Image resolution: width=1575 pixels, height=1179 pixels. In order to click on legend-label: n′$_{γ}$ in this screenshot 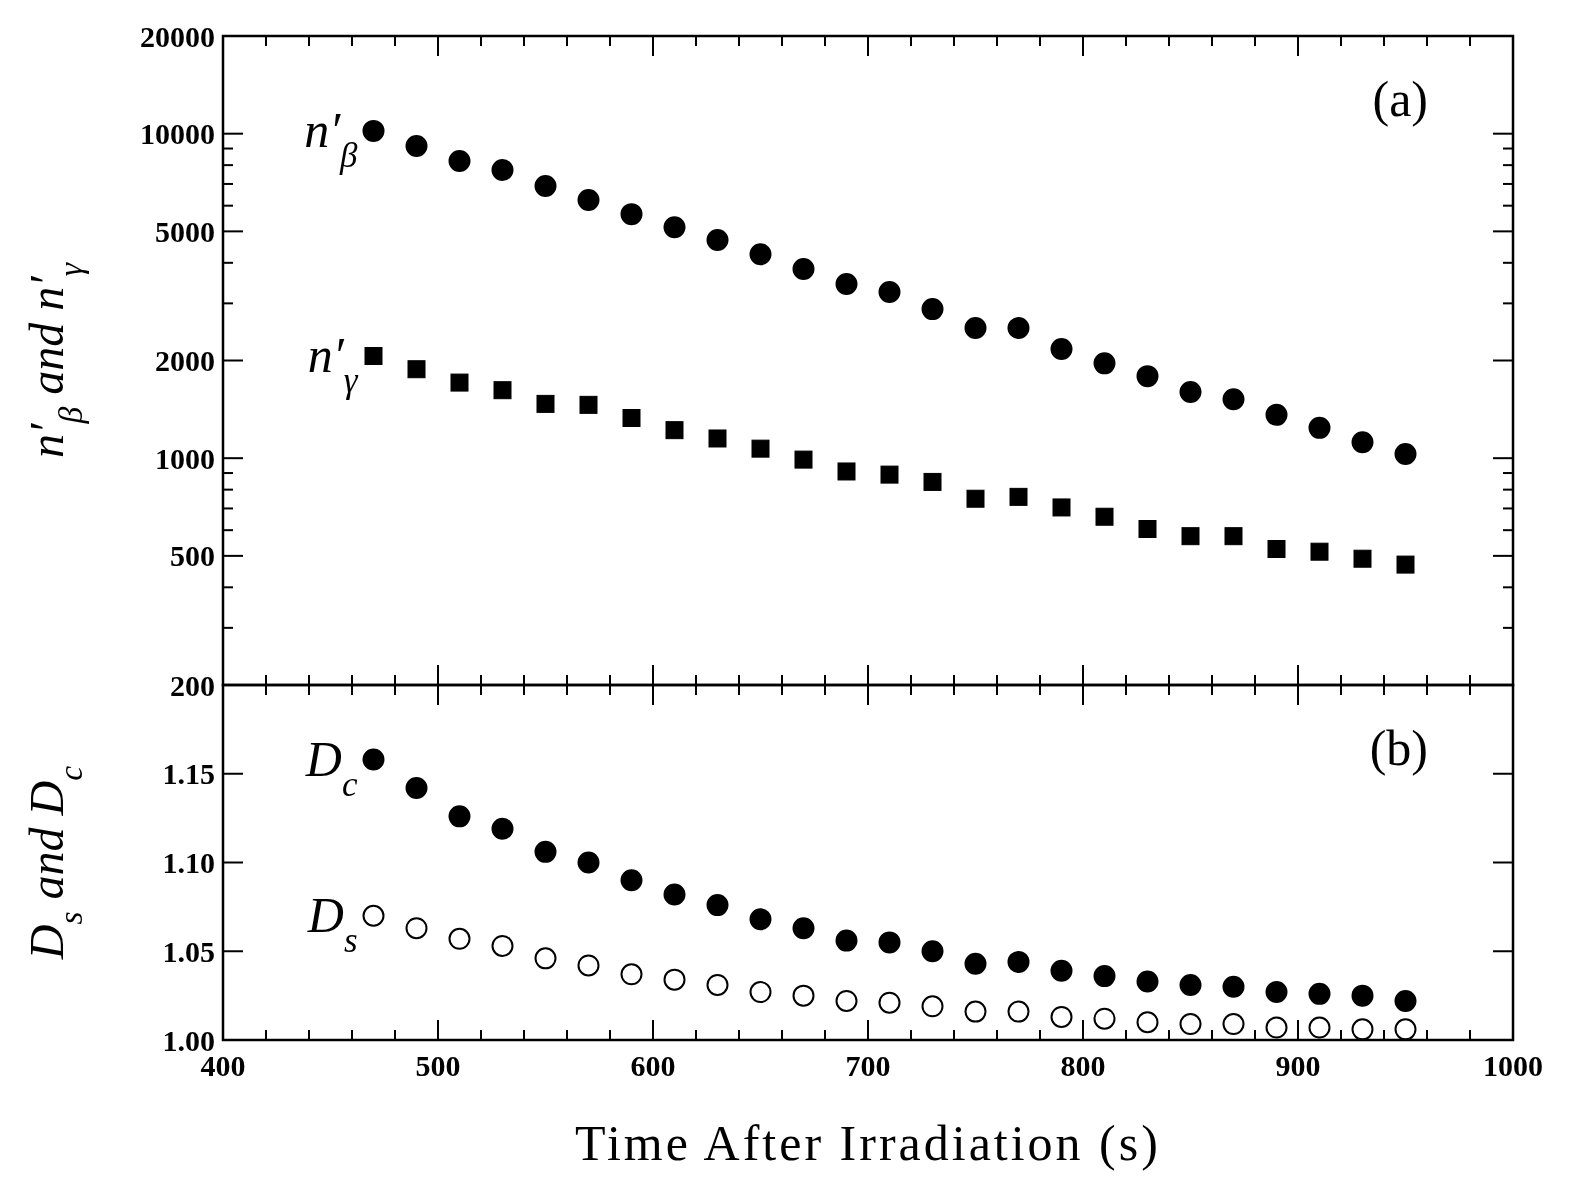, I will do `click(333, 363)`.